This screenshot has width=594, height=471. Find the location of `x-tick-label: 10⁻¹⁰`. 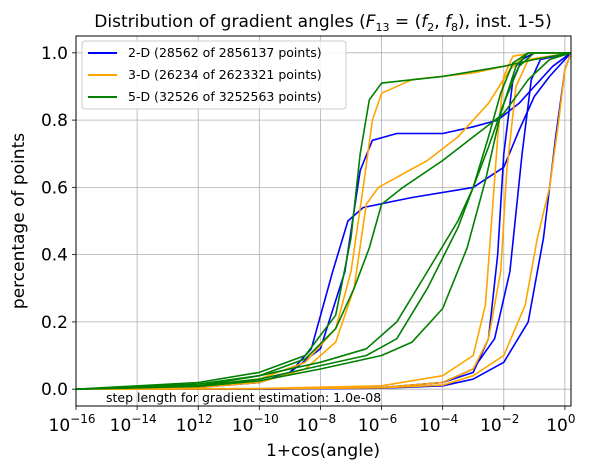

x-tick-label: 10⁻¹⁰ is located at coordinates (255, 424).